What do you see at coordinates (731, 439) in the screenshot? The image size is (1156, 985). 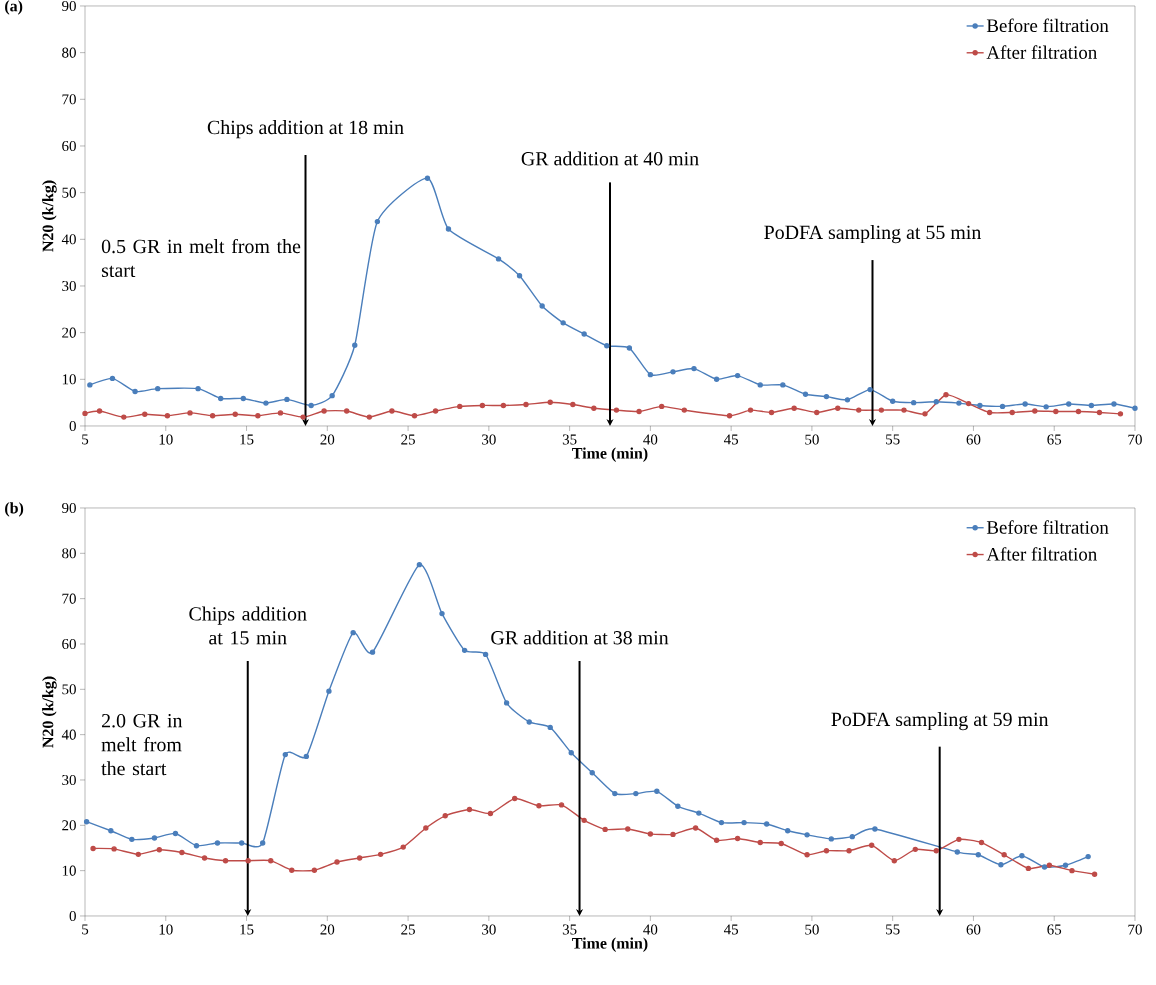 I see `x-tick-label: 45` at bounding box center [731, 439].